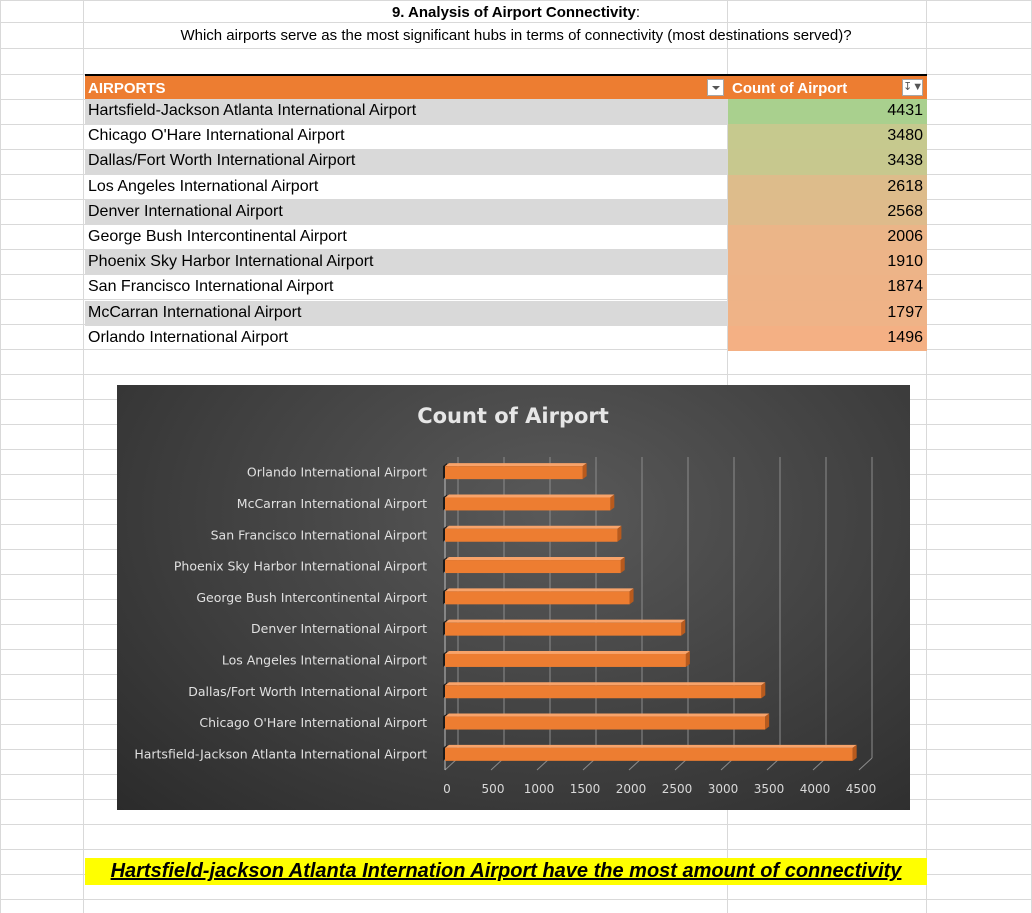 Image resolution: width=1032 pixels, height=913 pixels. What do you see at coordinates (827, 313) in the screenshot?
I see `count-cell: 1797` at bounding box center [827, 313].